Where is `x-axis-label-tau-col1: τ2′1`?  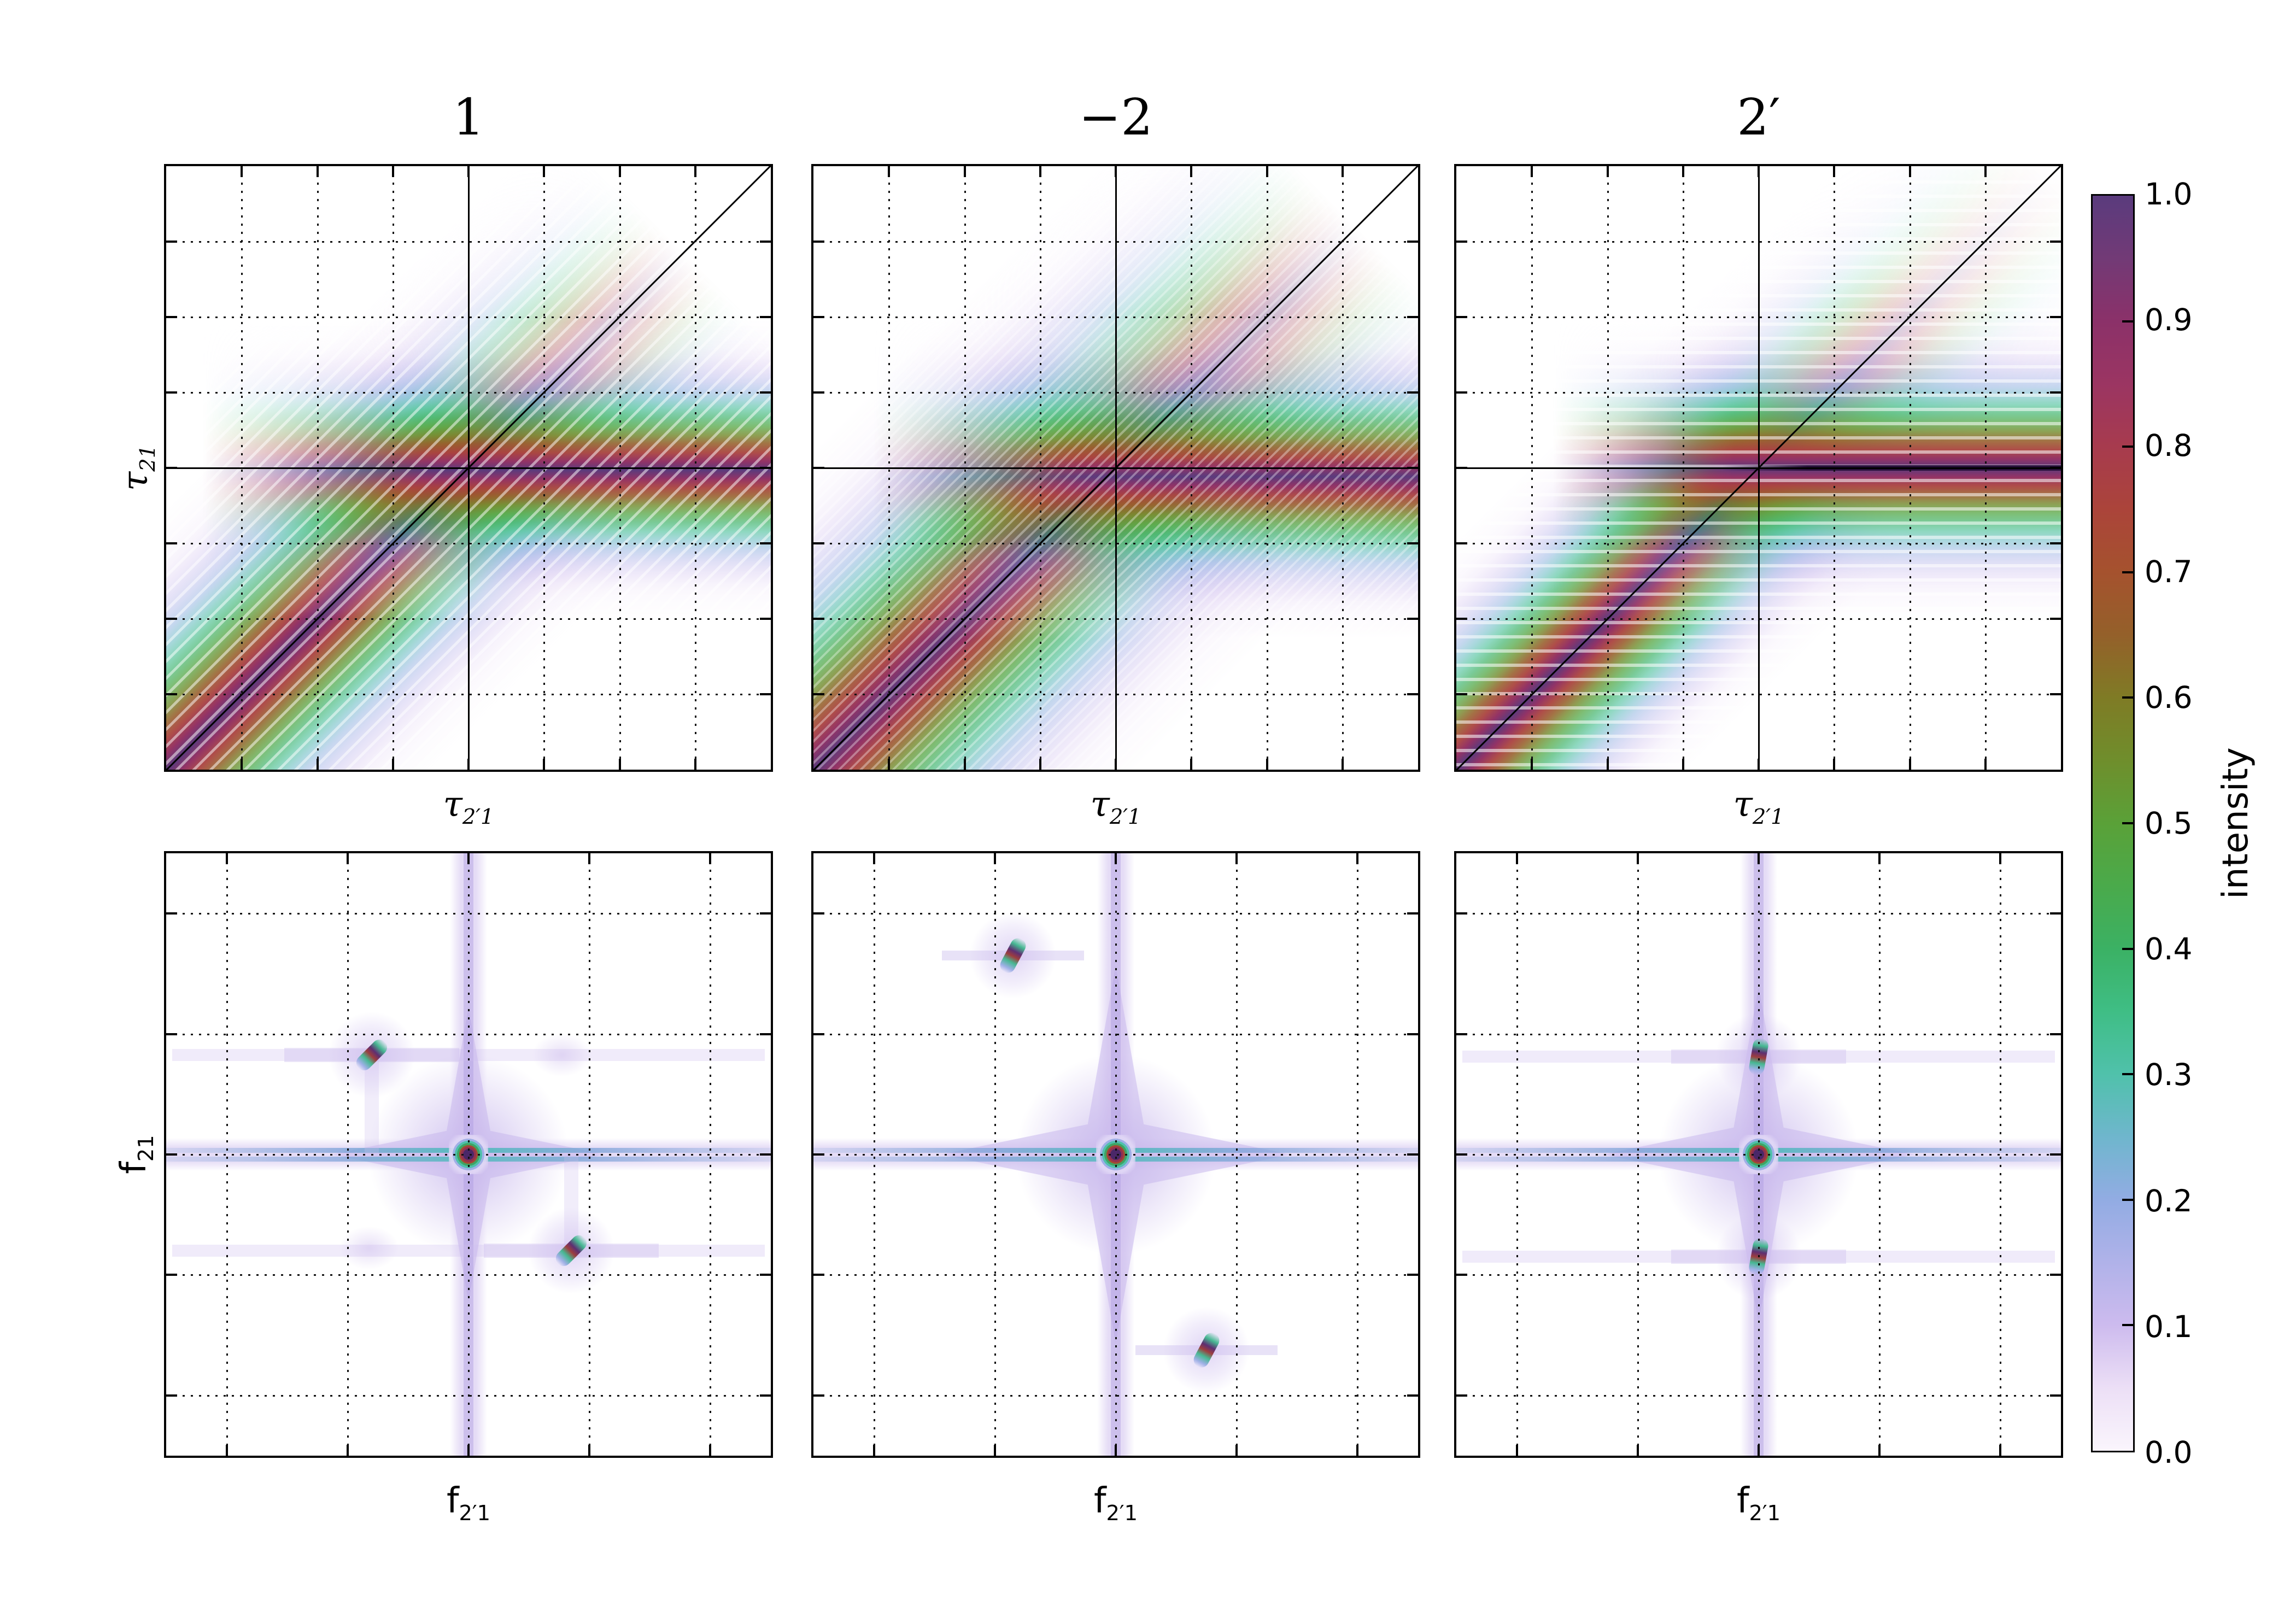
x-axis-label-tau-col1: τ2′1 is located at coordinates (468, 805).